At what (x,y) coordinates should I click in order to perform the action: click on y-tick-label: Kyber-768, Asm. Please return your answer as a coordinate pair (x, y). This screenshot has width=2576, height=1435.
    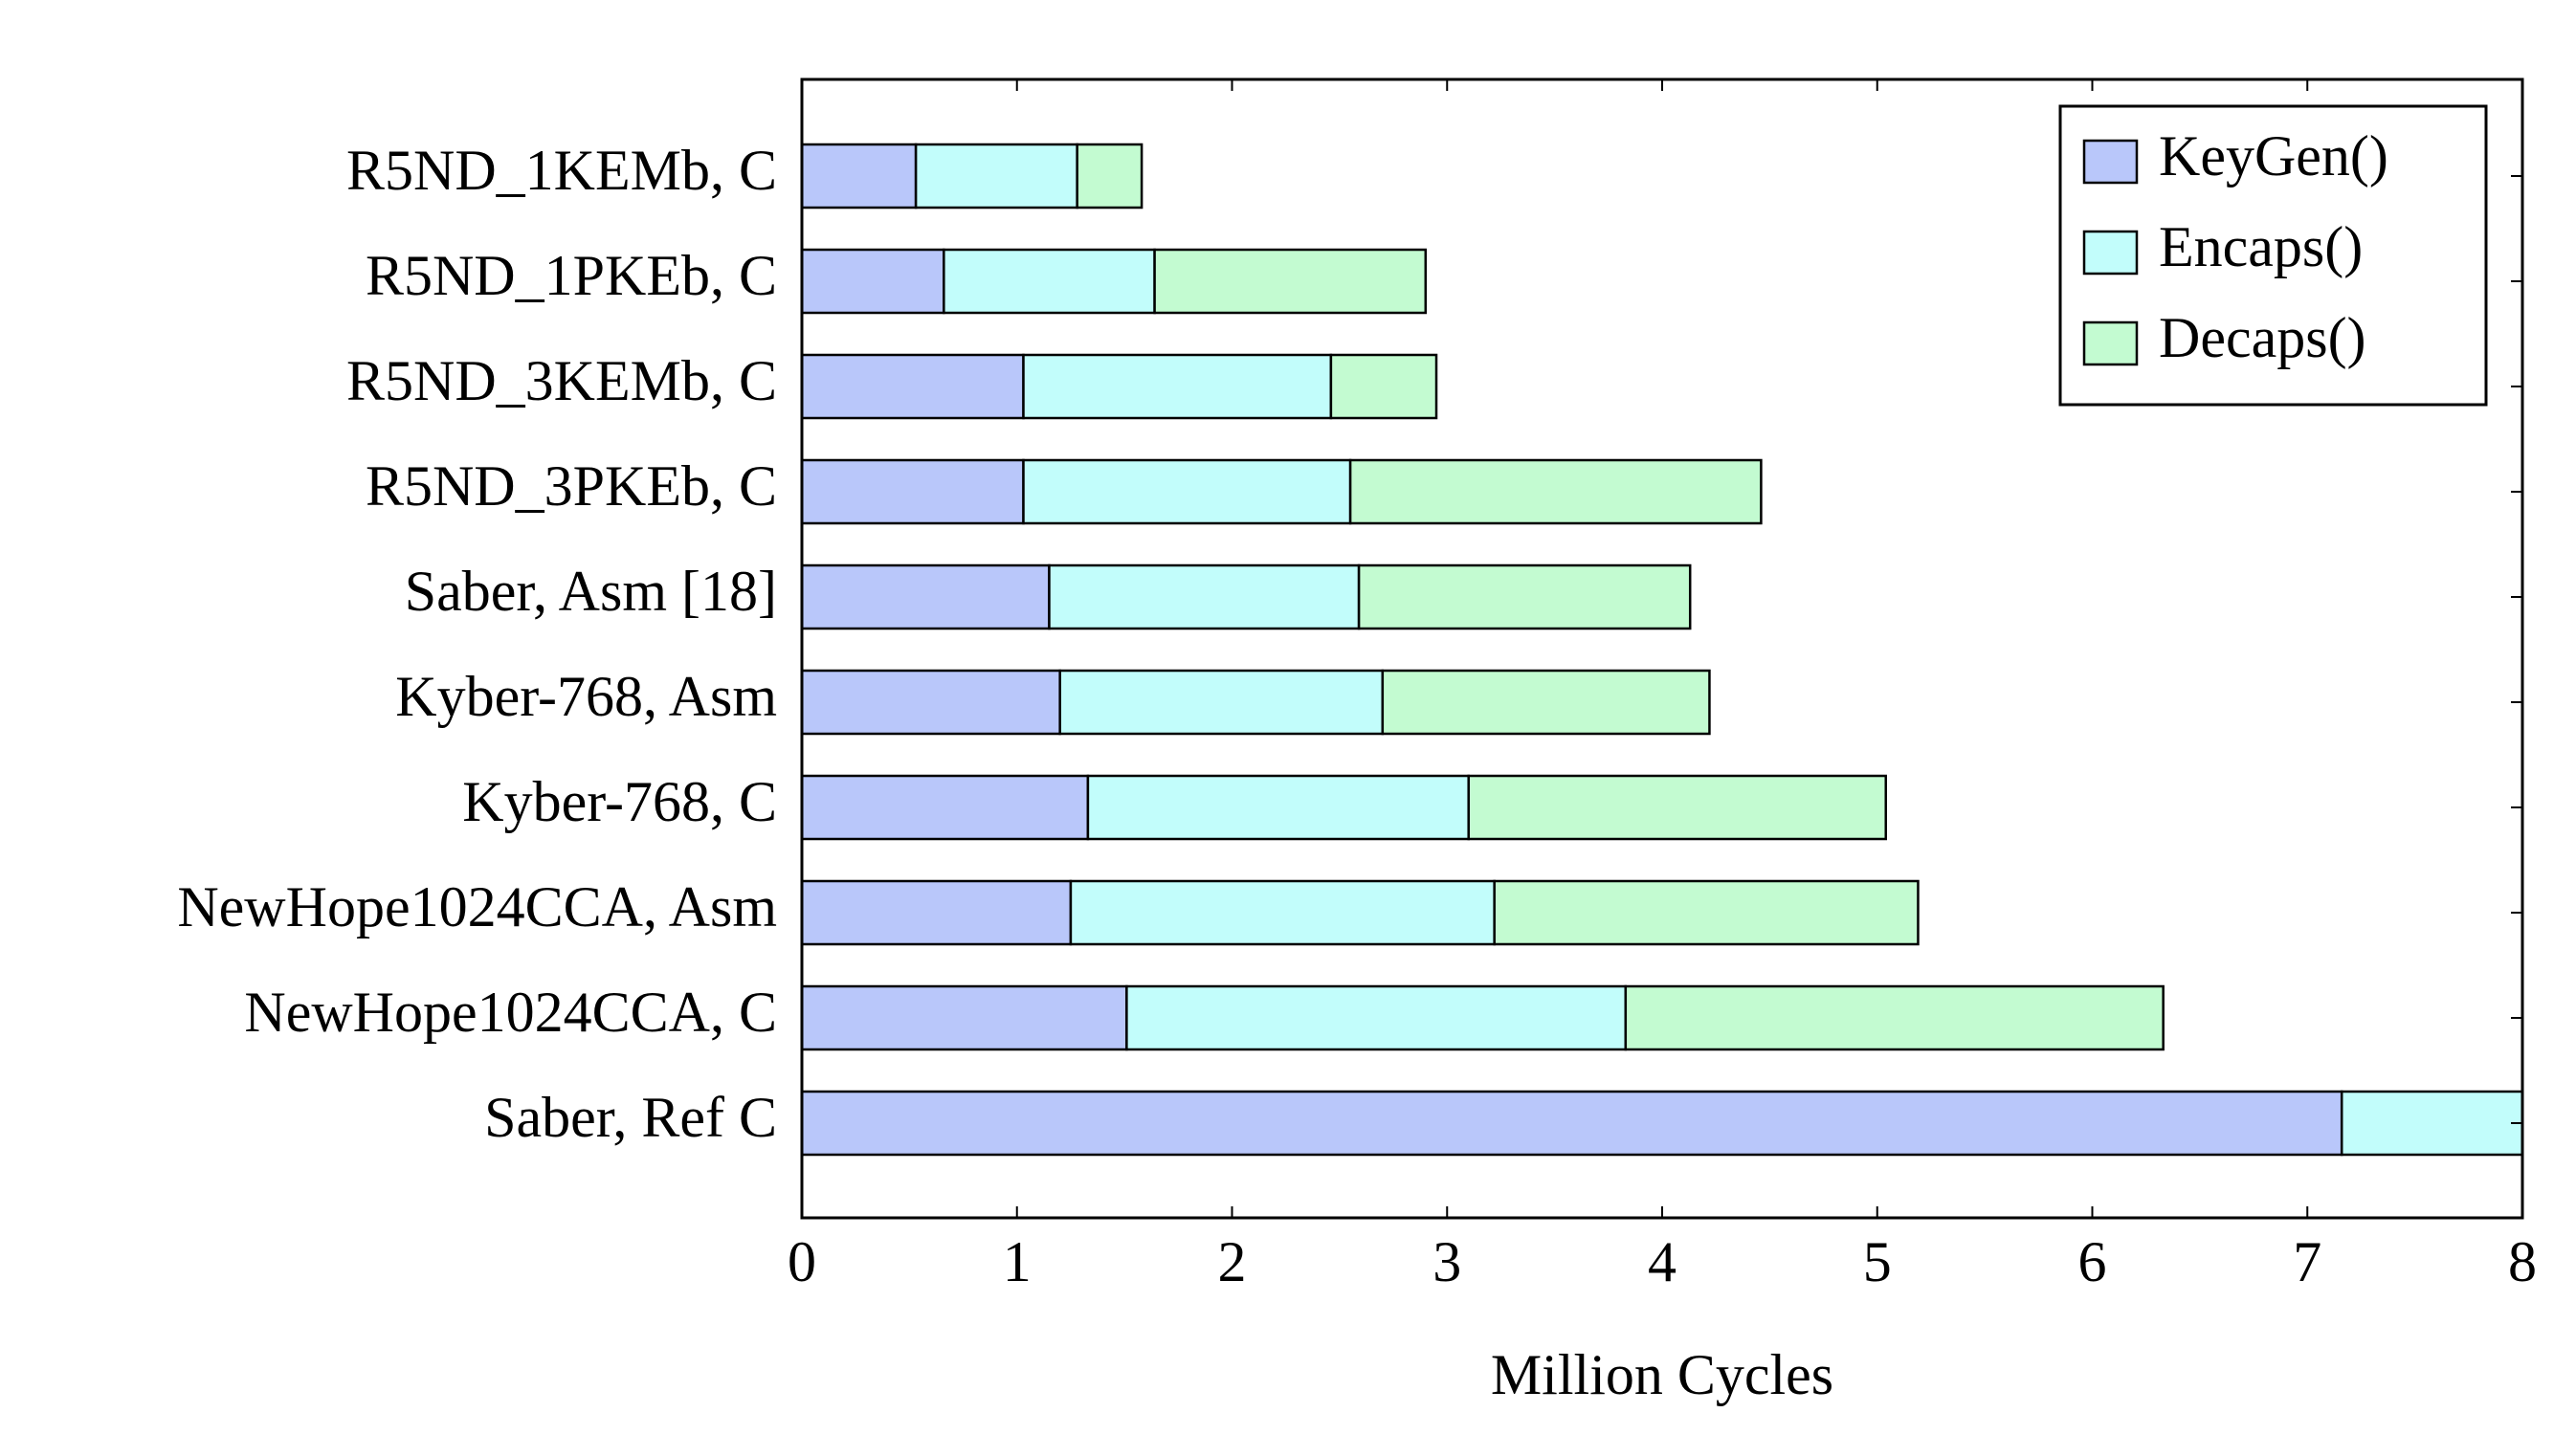
    Looking at the image, I should click on (586, 697).